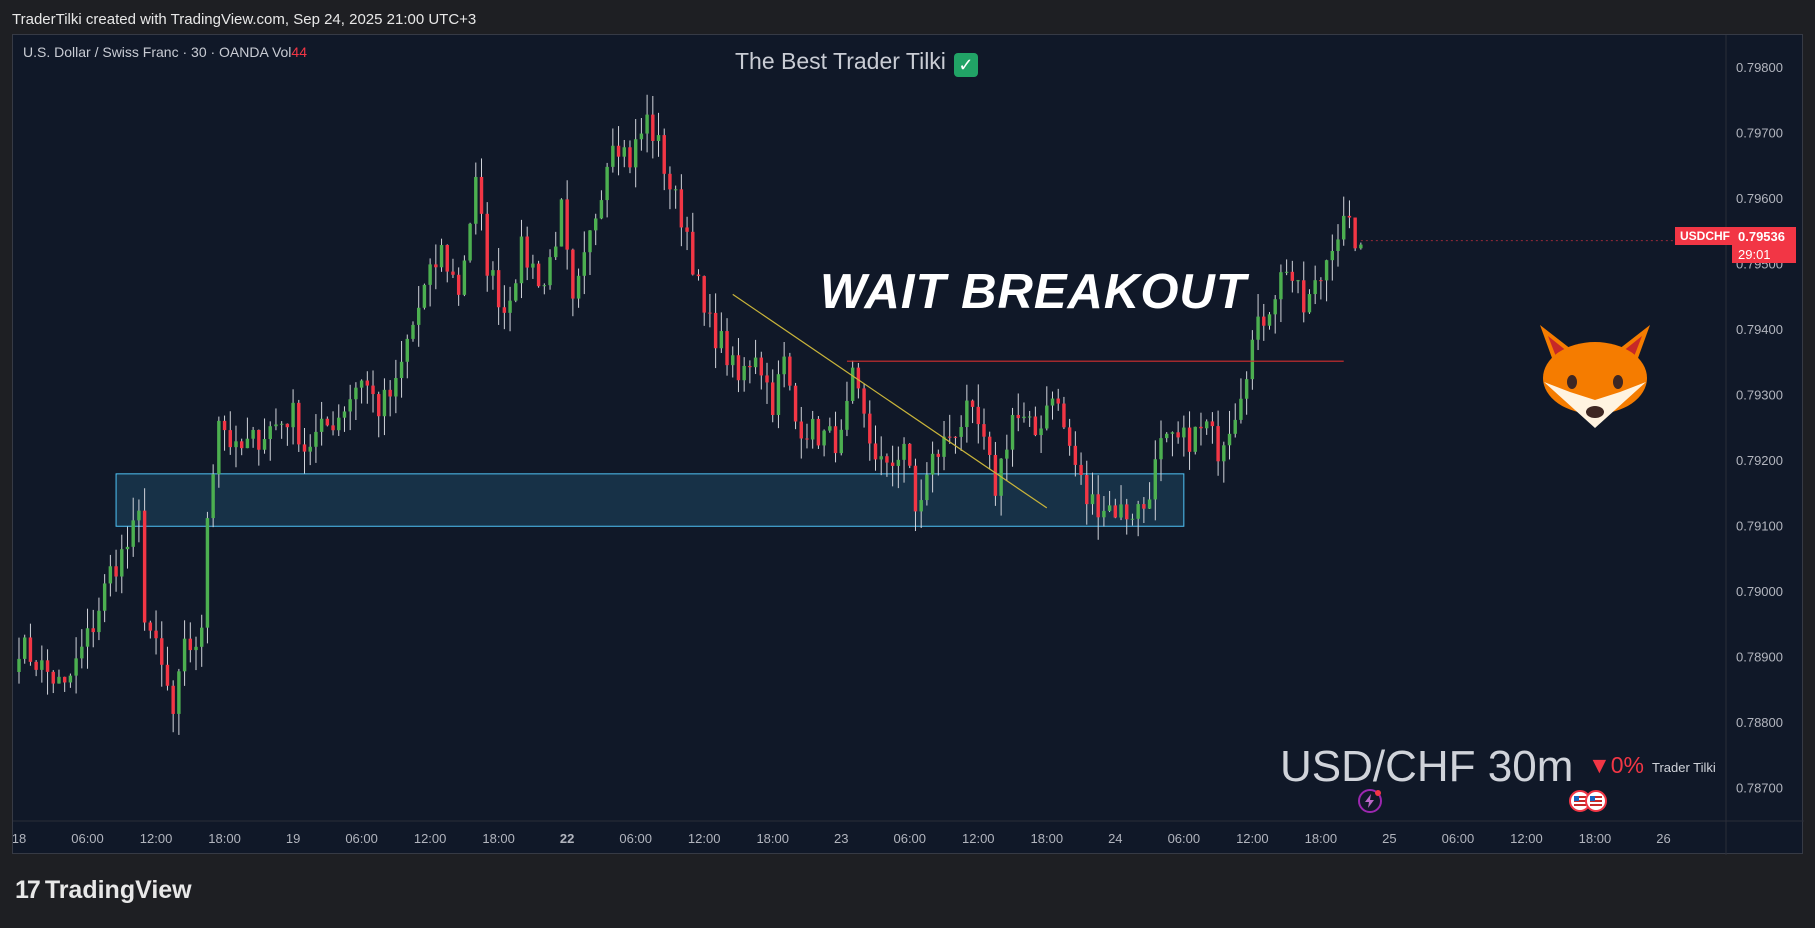  I want to click on y-tick-label: 0.79000, so click(1759, 591).